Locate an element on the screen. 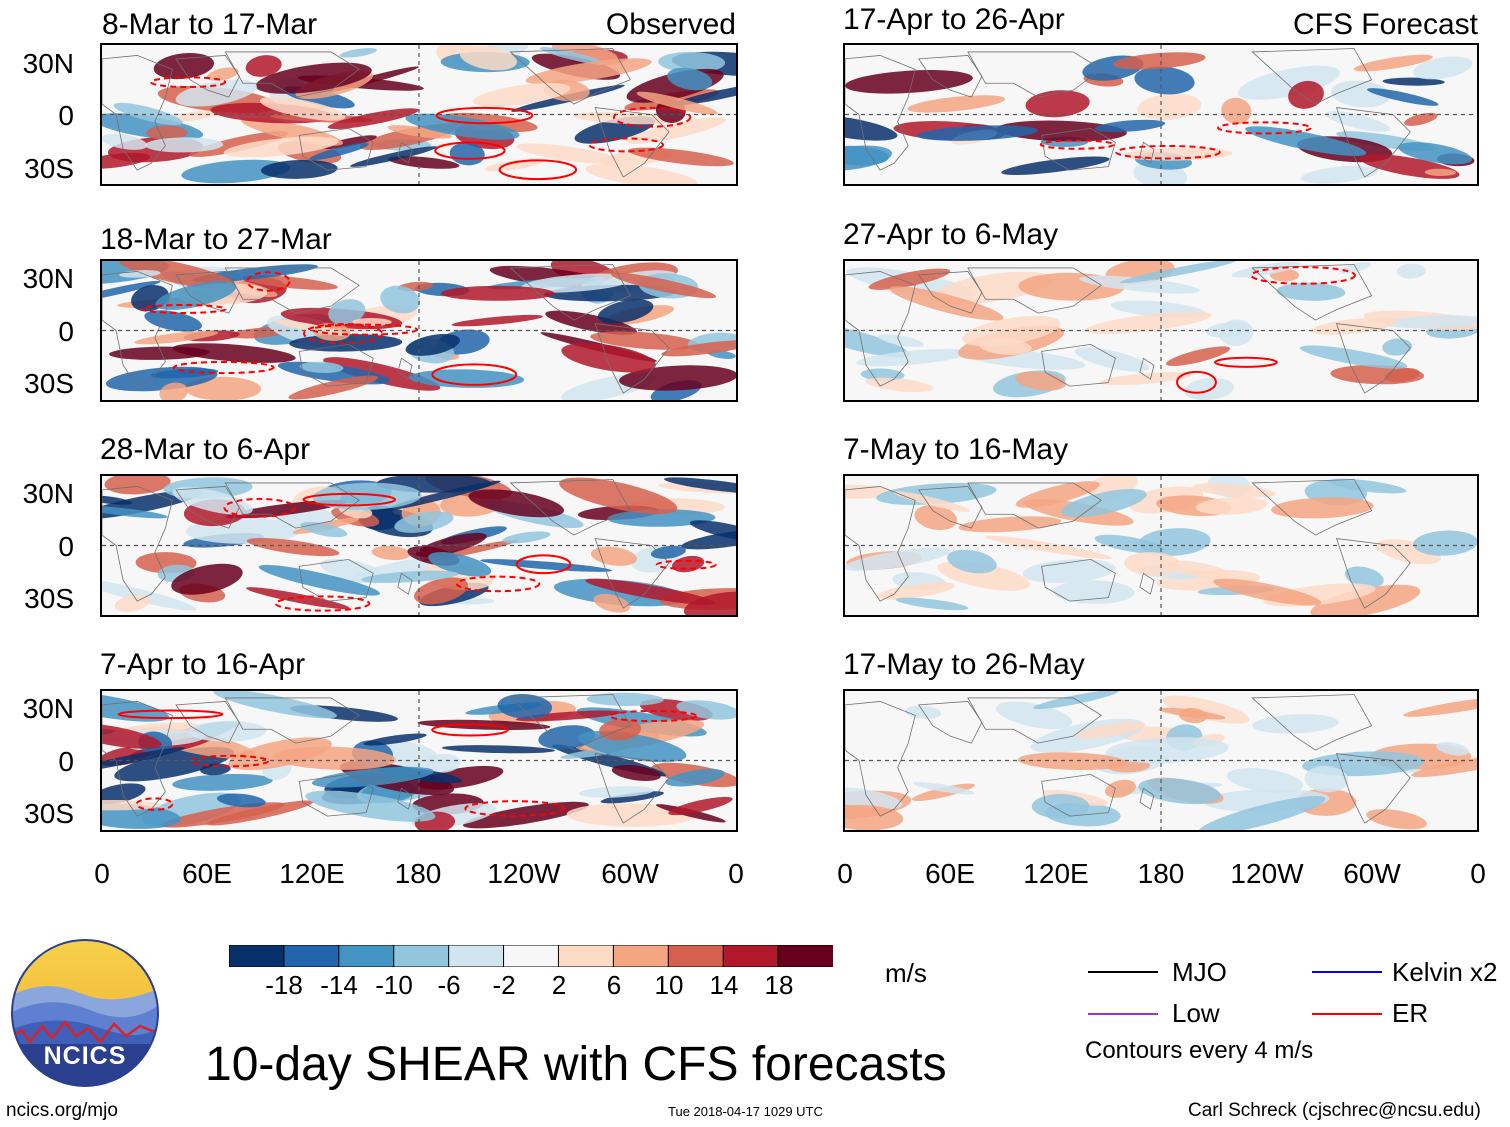  footer-url: ncics.org/mjo is located at coordinates (62, 1110).